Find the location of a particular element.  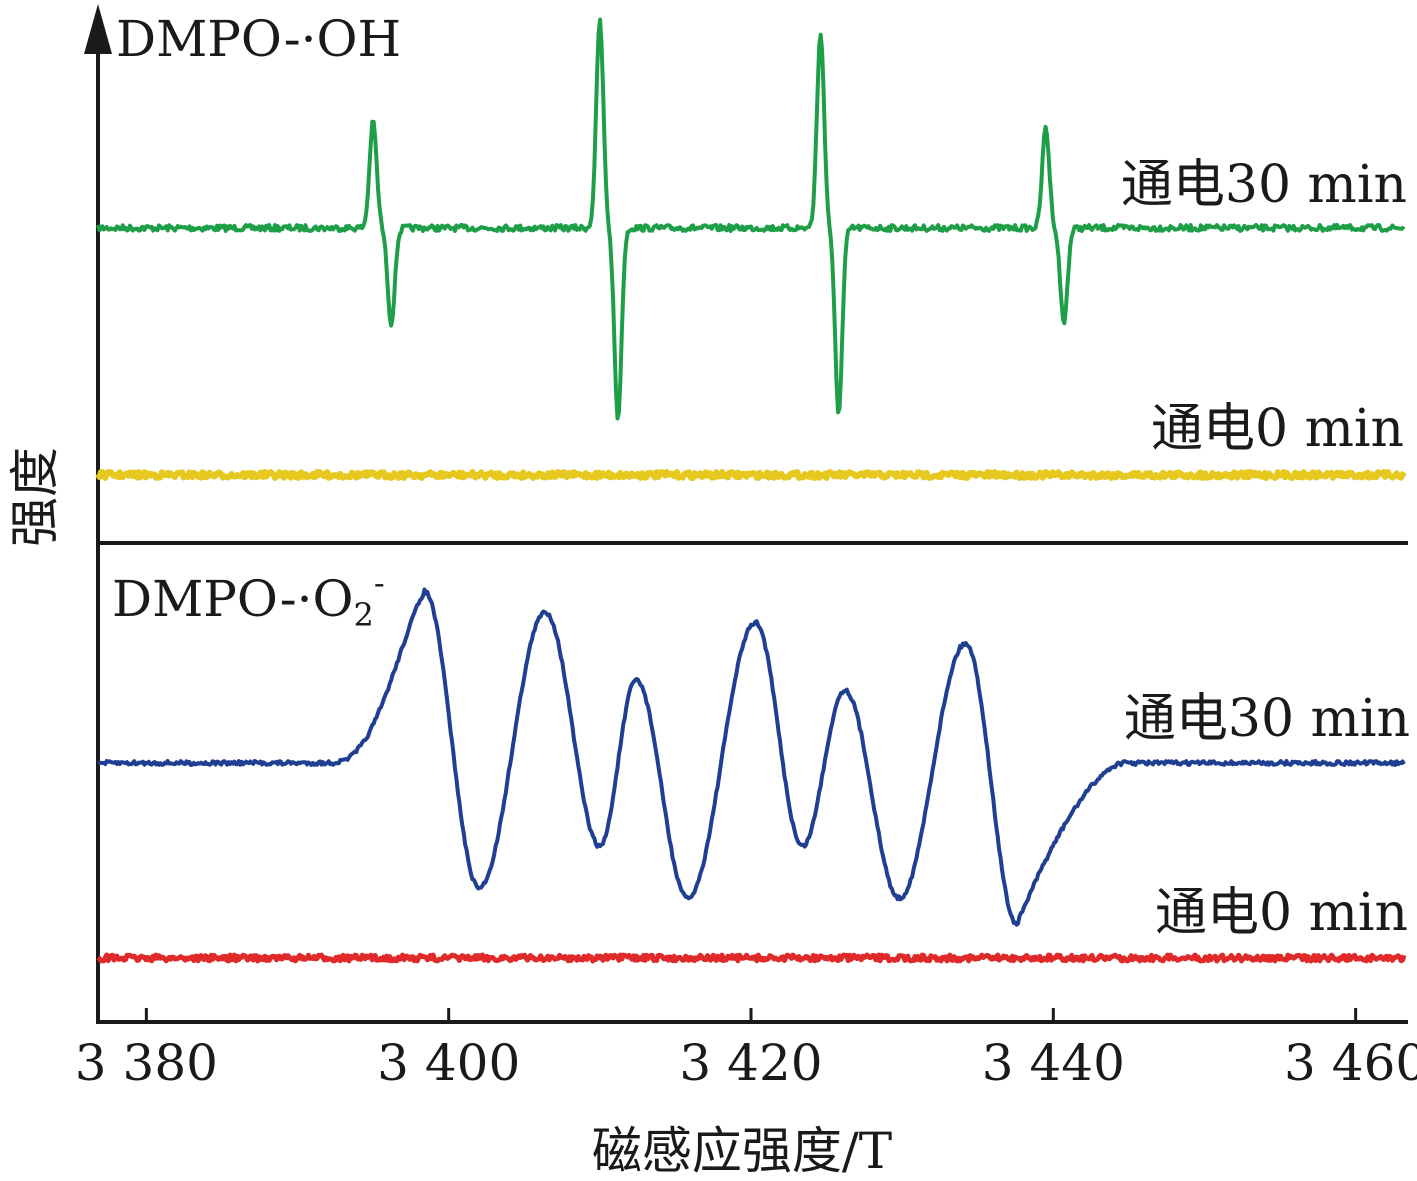

y-axis-title: 强度 is located at coordinates (35, 497).